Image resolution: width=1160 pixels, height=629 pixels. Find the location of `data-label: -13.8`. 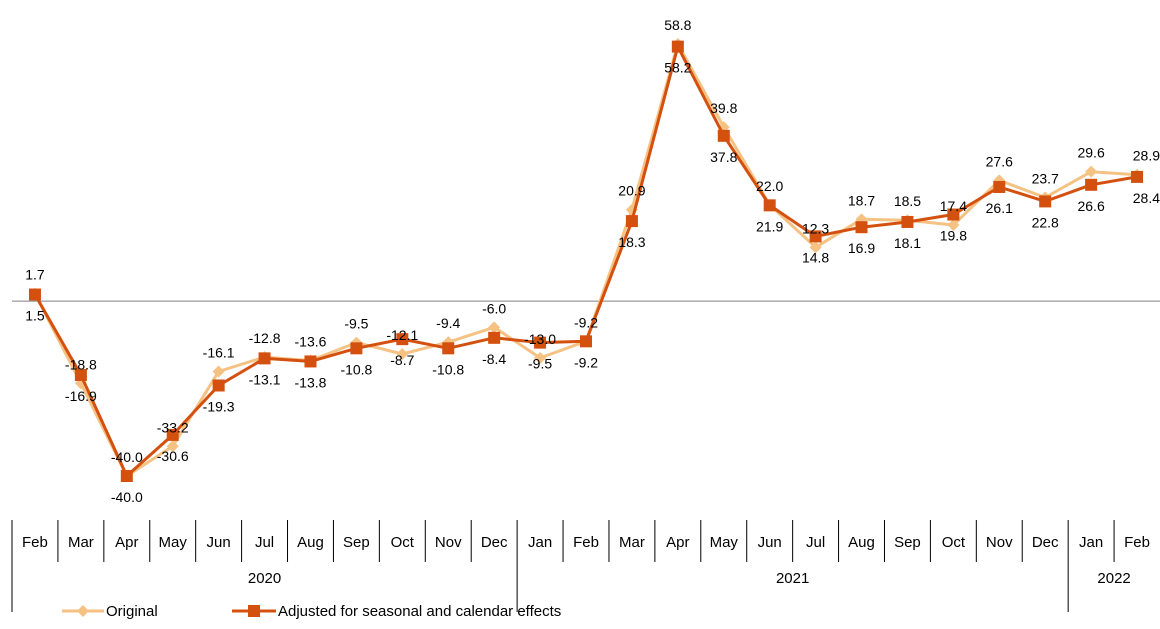

data-label: -13.8 is located at coordinates (311, 382).